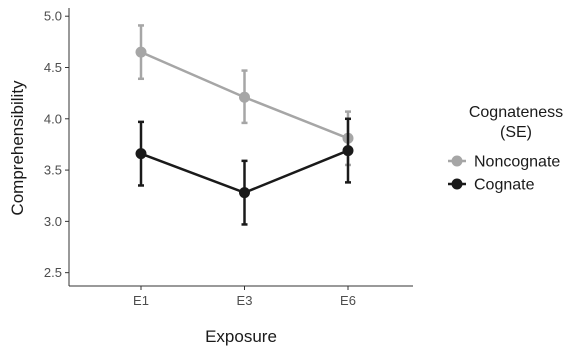 The height and width of the screenshot is (350, 586). Describe the element at coordinates (244, 171) in the screenshot. I see `series-cognate` at that location.